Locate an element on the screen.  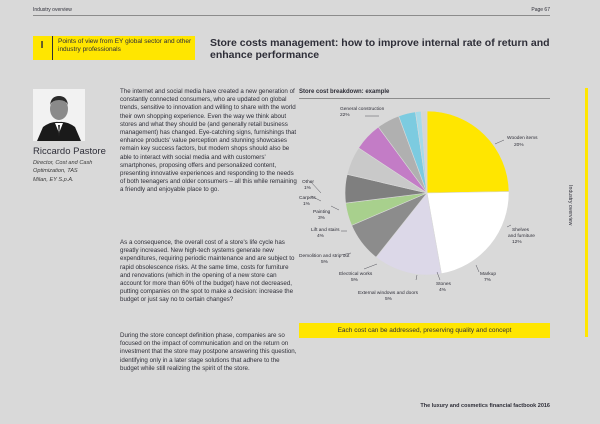
pie-label-stones: Stones is located at coordinates (444, 284).